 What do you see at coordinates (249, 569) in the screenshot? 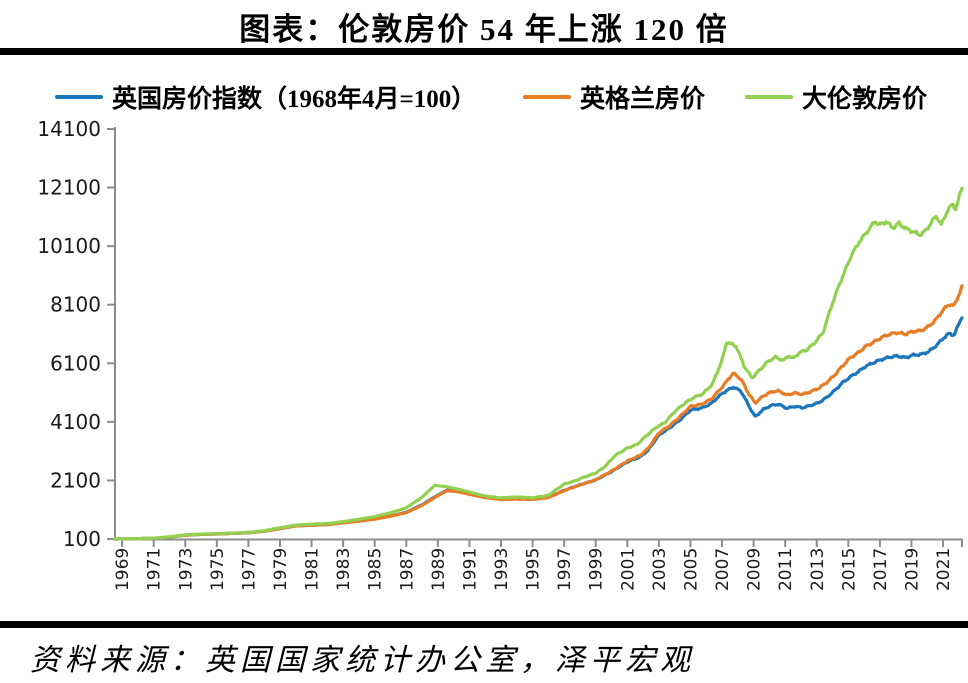
I see `x-tick-label: 1977` at bounding box center [249, 569].